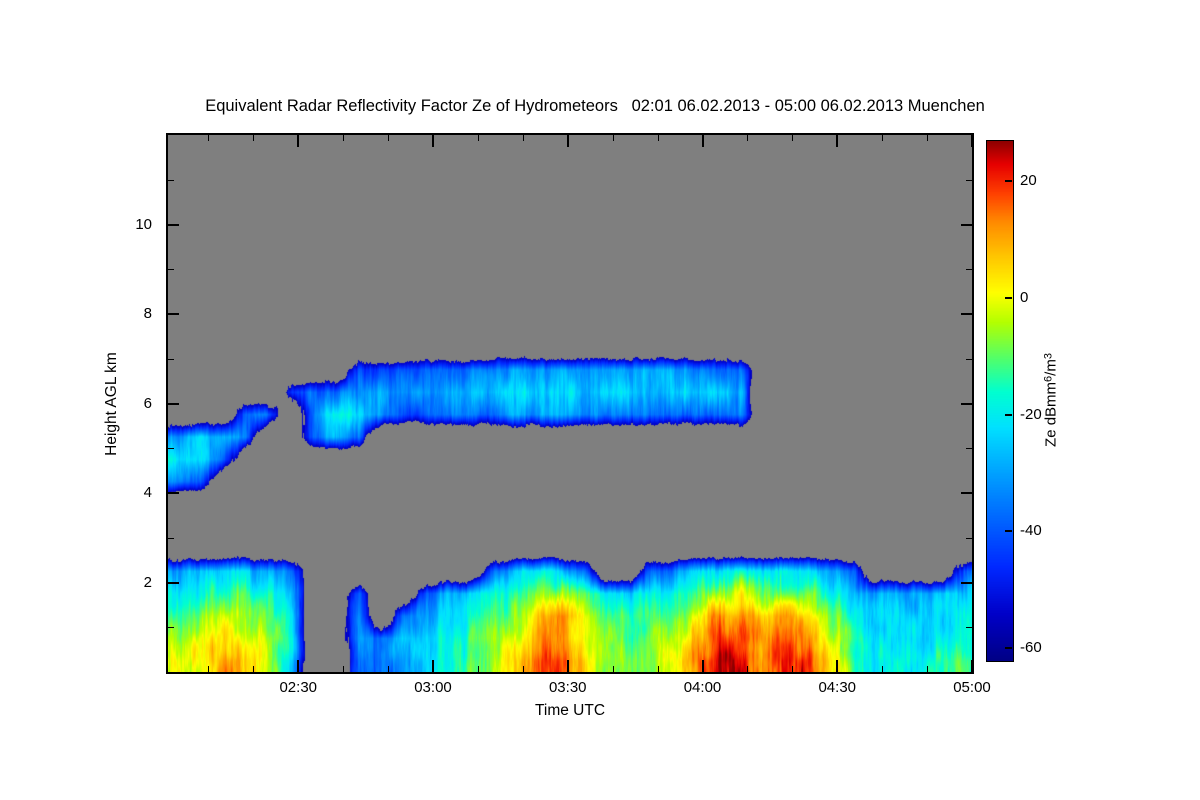 This screenshot has width=1200, height=800. What do you see at coordinates (433, 687) in the screenshot?
I see `x-tick-label: 03:00` at bounding box center [433, 687].